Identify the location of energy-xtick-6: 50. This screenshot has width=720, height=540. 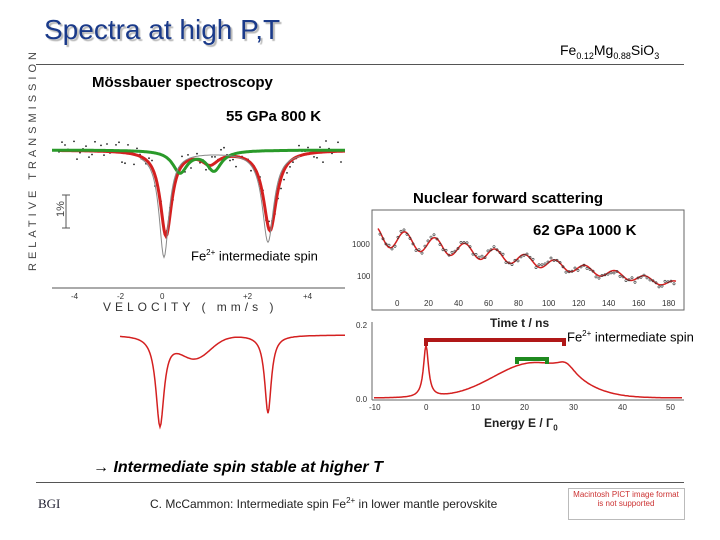
(670, 407).